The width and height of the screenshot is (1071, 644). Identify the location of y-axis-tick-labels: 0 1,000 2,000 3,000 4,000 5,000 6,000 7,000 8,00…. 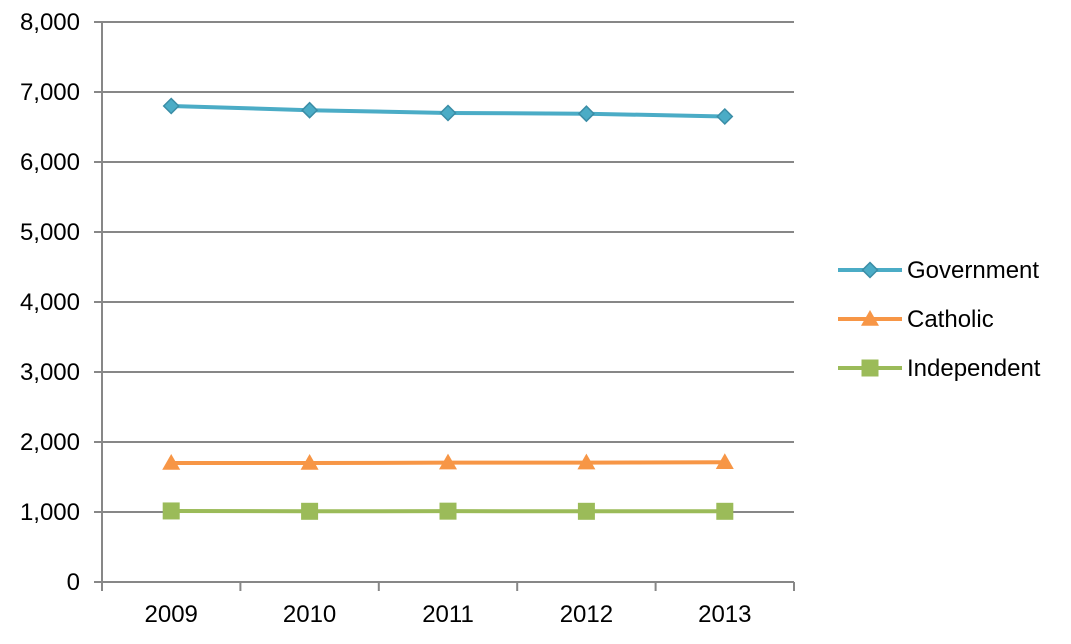
(50, 302).